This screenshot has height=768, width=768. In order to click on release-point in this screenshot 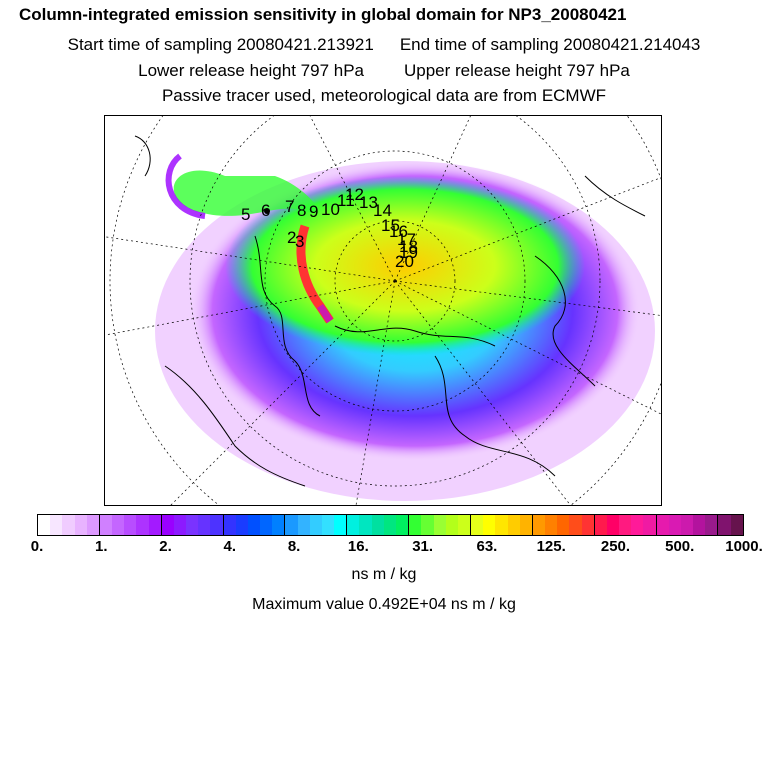, I will do `click(267, 211)`.